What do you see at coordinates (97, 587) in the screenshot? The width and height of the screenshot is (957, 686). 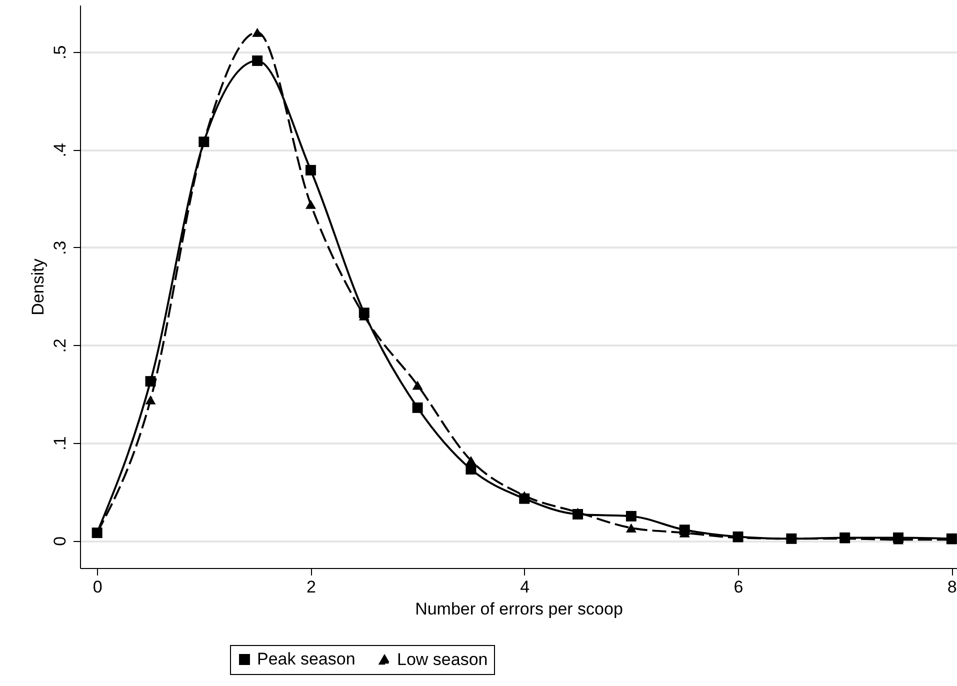 I see `x-tick-label: 0` at bounding box center [97, 587].